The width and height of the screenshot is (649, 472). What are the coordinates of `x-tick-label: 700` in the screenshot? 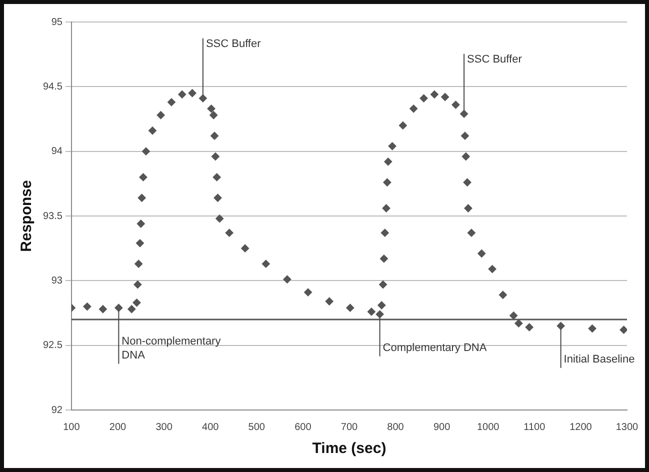 It's located at (349, 427).